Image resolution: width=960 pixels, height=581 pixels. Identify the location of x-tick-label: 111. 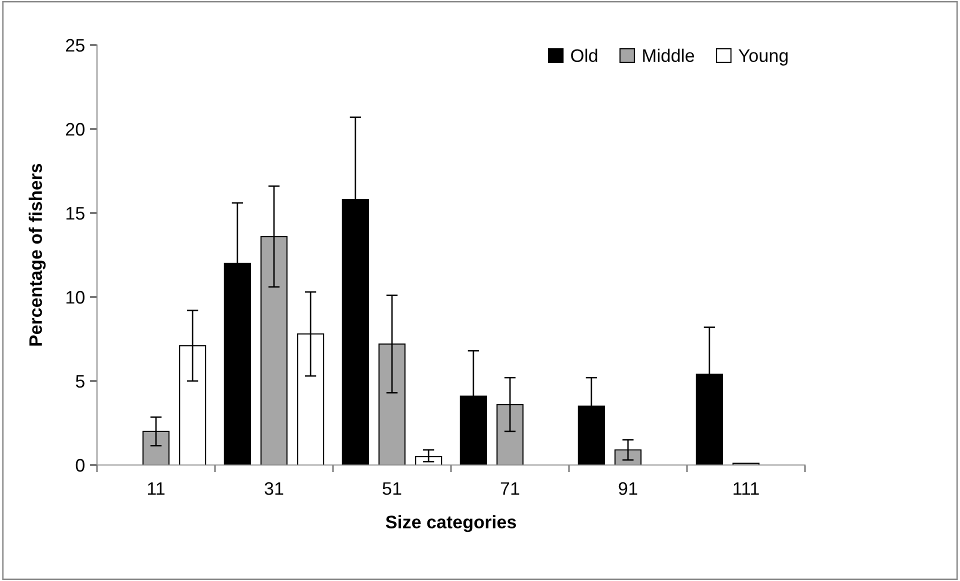
(746, 488).